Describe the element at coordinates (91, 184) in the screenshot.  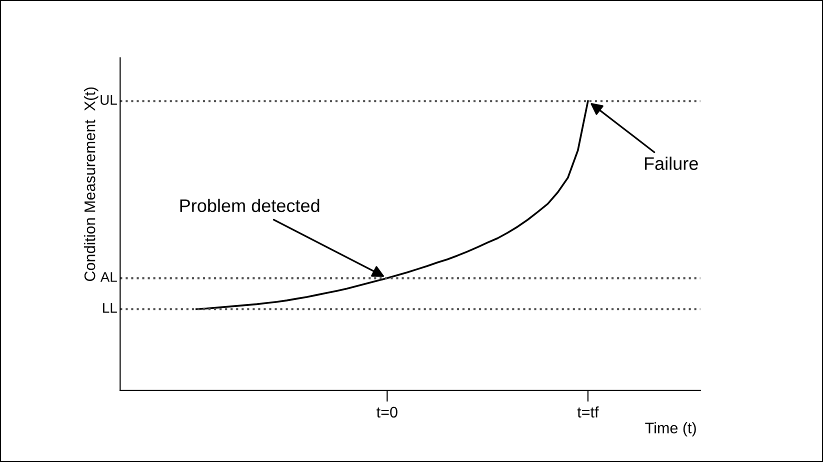
I see `text: Condition Measurement X(t)` at that location.